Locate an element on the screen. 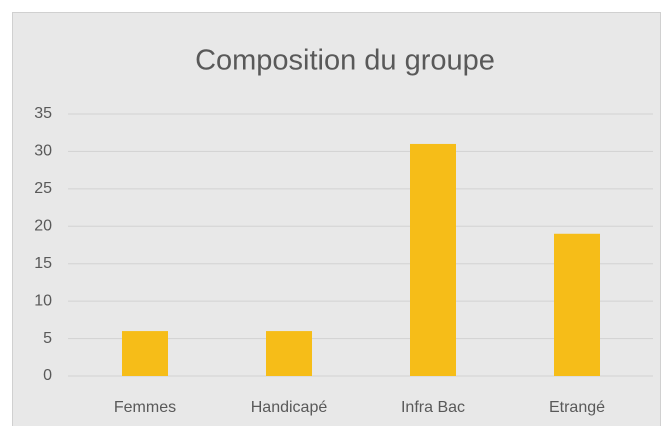 This screenshot has height=426, width=668. y-tick-label: 25 is located at coordinates (43, 188).